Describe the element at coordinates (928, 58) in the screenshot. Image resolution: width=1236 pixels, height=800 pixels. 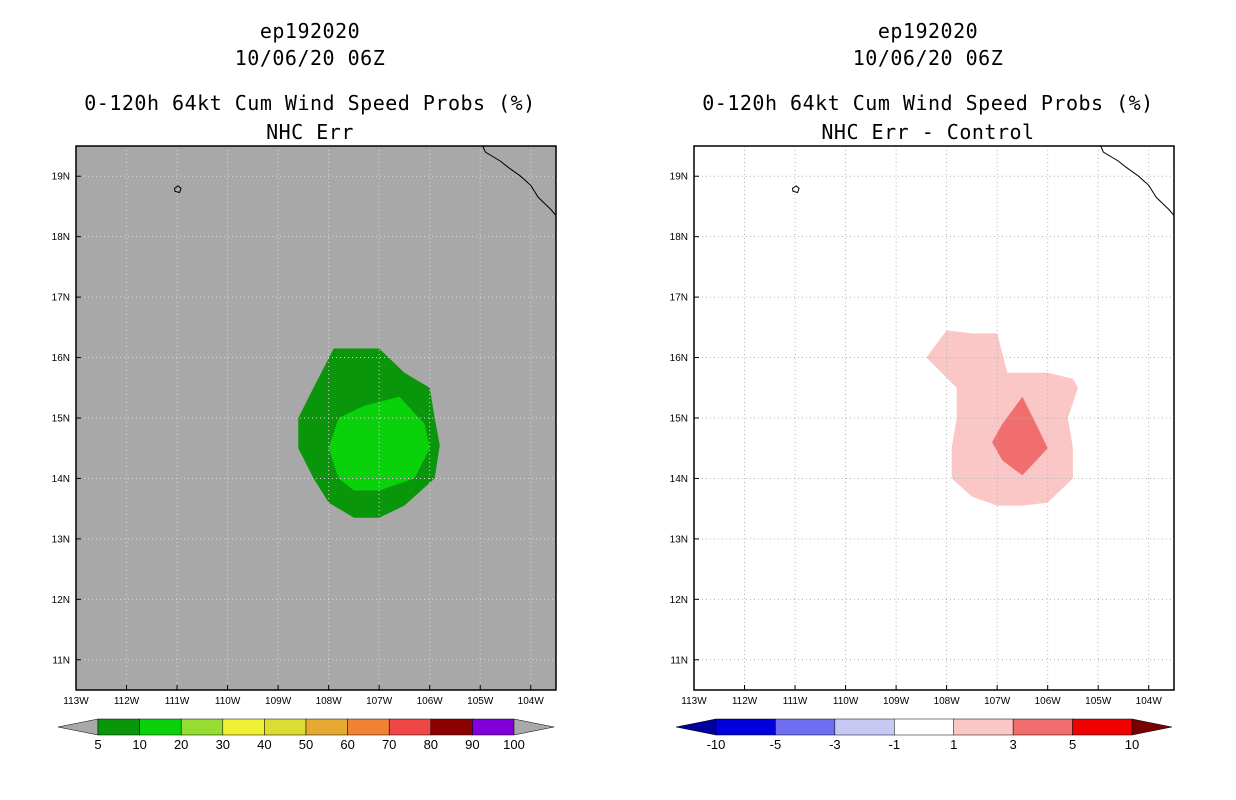
I see `right-date: 10/06/20 06Z` at that location.